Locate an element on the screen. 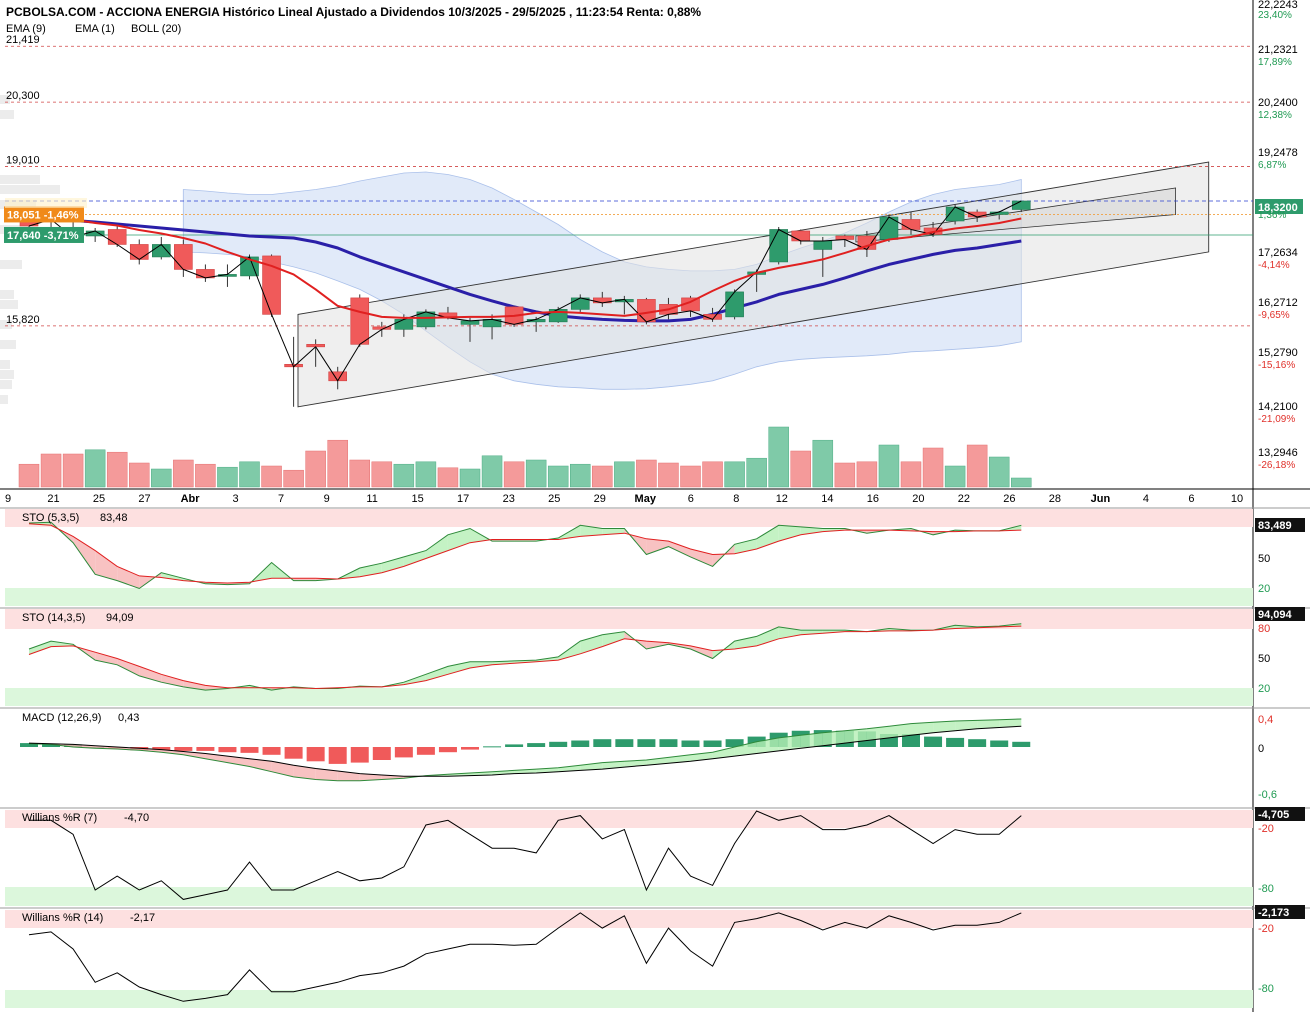 The height and width of the screenshot is (1017, 1310). x-tick-label: 17 is located at coordinates (463, 499).